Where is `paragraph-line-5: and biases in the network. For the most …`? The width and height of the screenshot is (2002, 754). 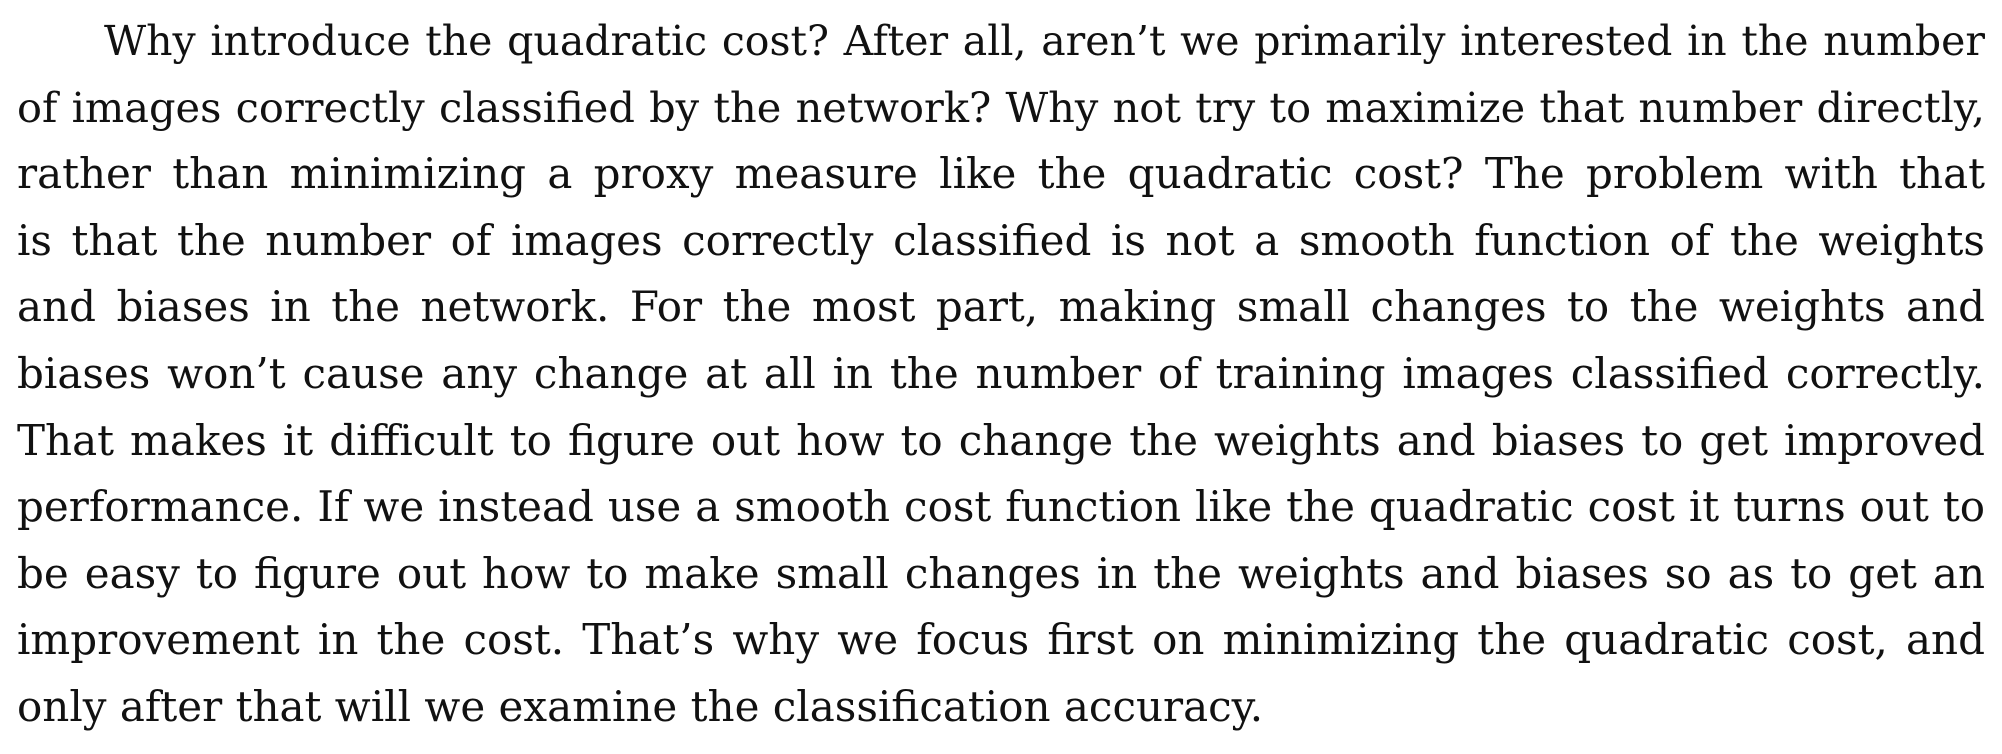
paragraph-line-5: and biases in the network. For the most … is located at coordinates (1001, 307).